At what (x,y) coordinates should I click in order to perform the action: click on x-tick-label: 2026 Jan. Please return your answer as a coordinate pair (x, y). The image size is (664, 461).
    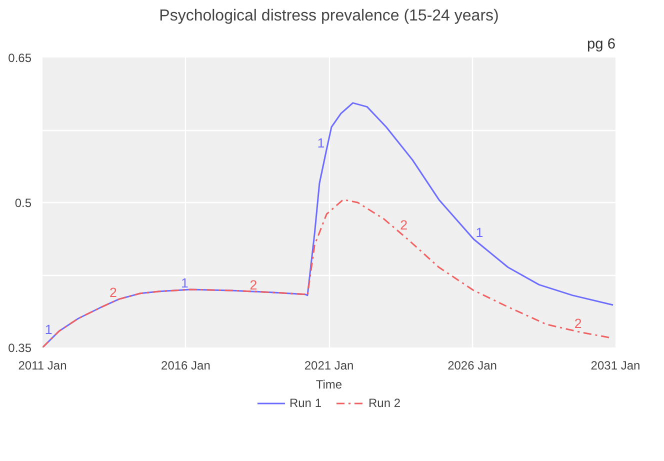
    Looking at the image, I should click on (472, 365).